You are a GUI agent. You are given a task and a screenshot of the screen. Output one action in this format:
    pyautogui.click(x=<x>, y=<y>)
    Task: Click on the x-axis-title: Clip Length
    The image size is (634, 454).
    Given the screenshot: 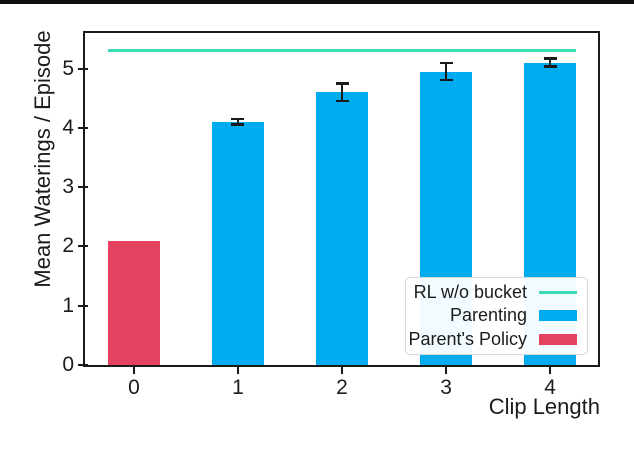 What is the action you would take?
    pyautogui.click(x=544, y=406)
    